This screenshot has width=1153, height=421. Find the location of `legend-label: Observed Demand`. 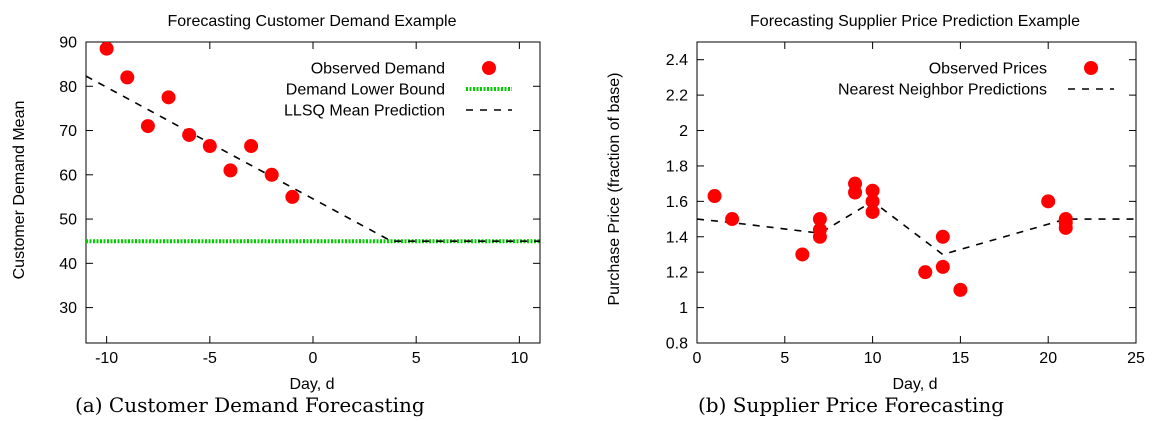

legend-label: Observed Demand is located at coordinates (378, 69).